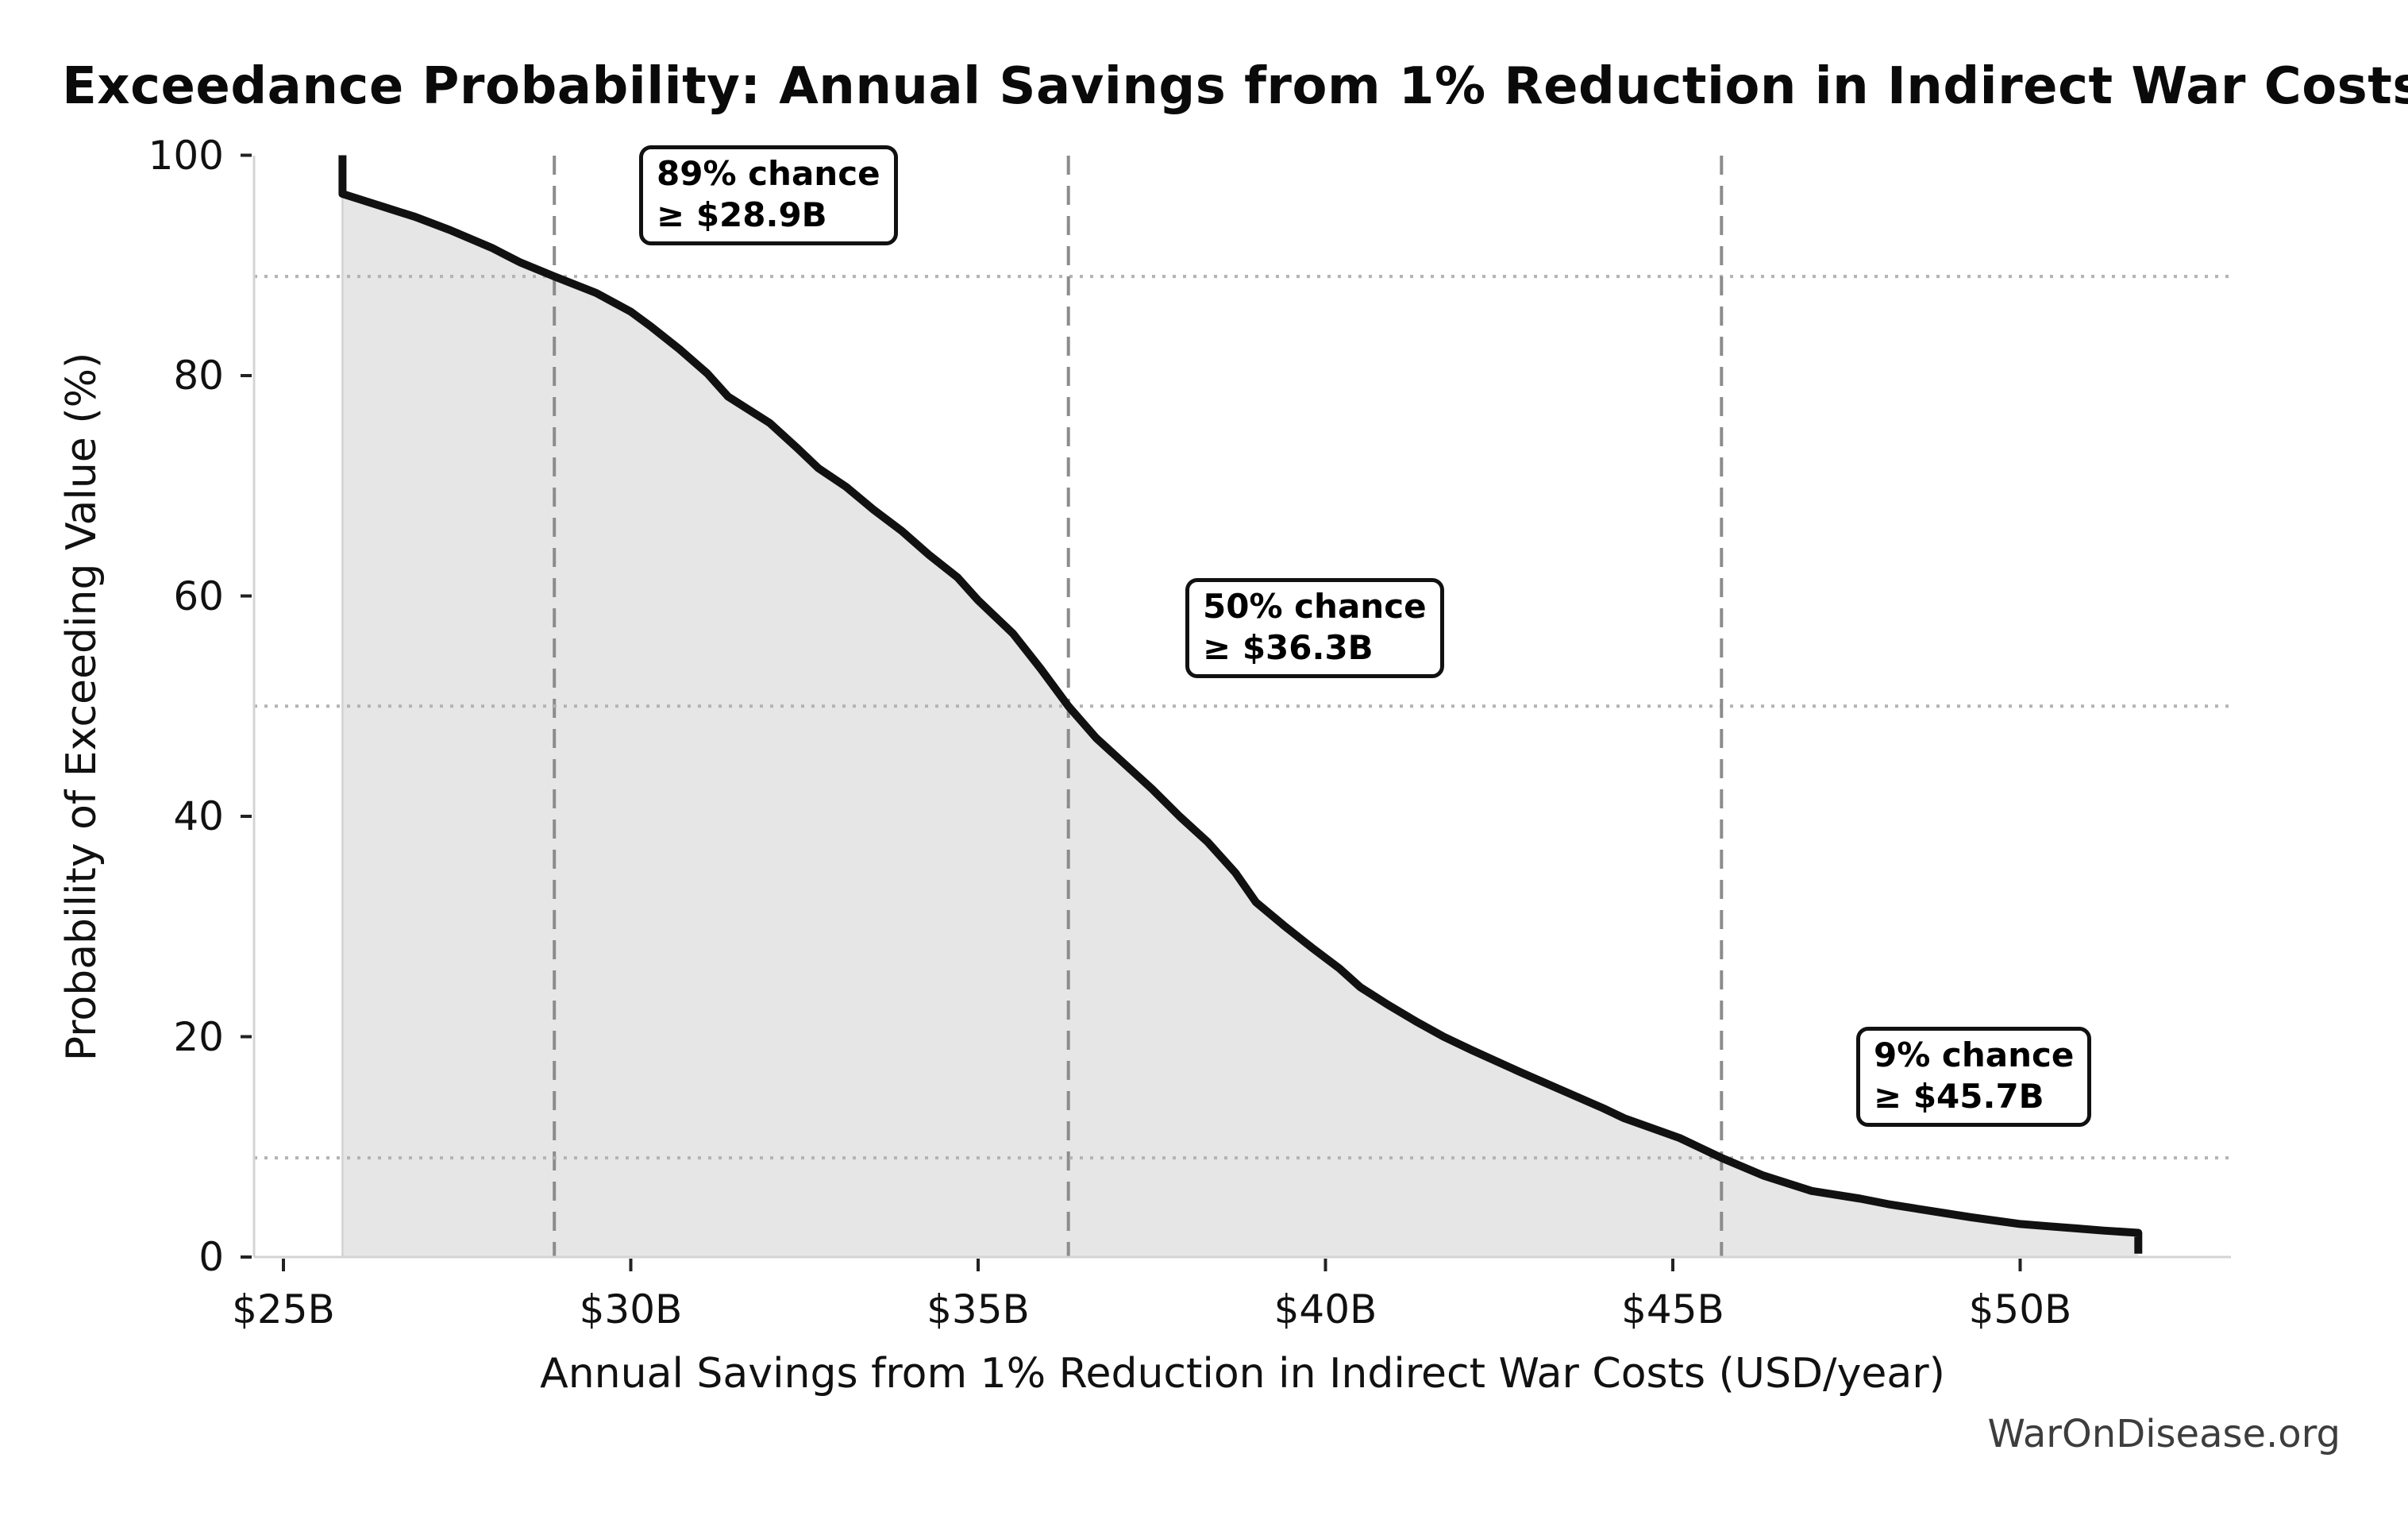 This screenshot has width=2408, height=1531. I want to click on y-tick-label-60: 60, so click(198, 596).